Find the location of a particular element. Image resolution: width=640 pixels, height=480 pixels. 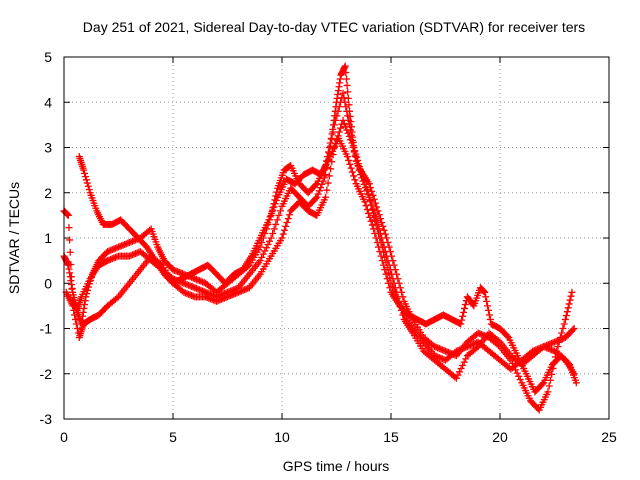

y-tick-label: -2 is located at coordinates (46, 374).